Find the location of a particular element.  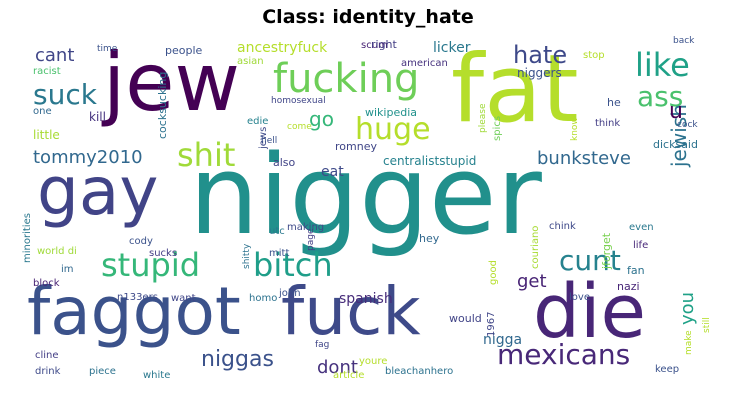

word-ass: ass is located at coordinates (660, 96).